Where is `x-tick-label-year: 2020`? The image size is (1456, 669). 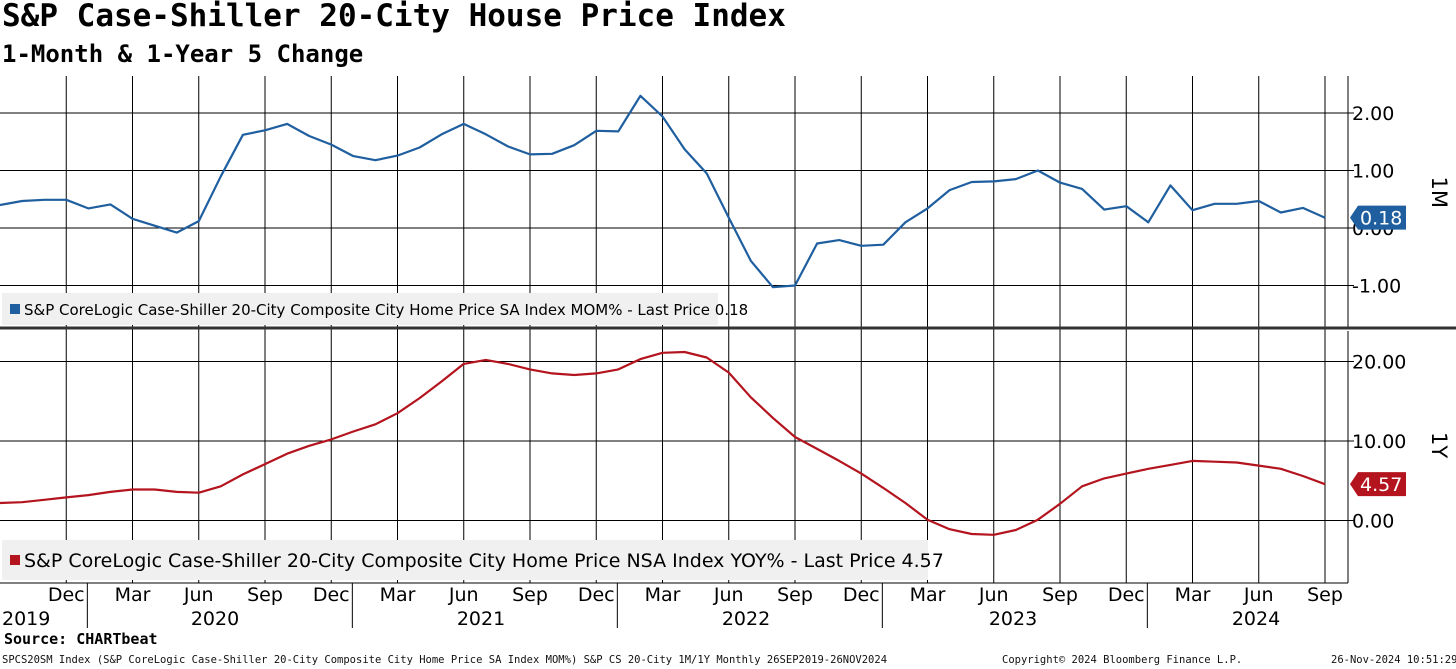 x-tick-label-year: 2020 is located at coordinates (215, 619).